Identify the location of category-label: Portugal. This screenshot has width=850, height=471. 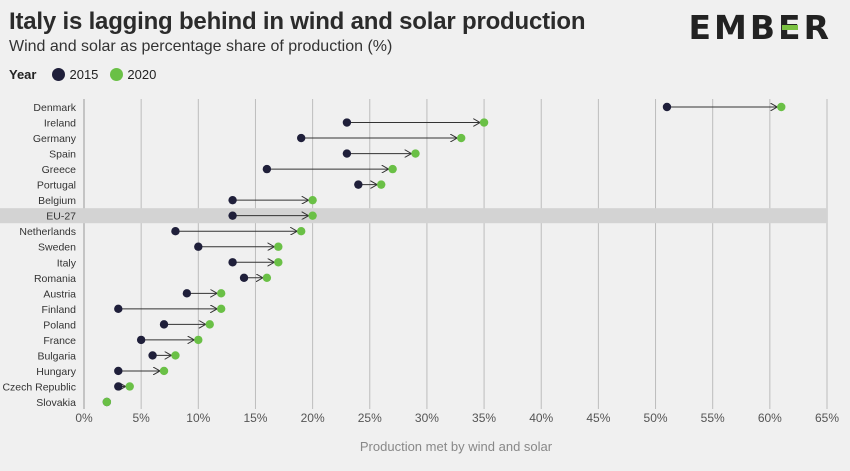
(56, 186).